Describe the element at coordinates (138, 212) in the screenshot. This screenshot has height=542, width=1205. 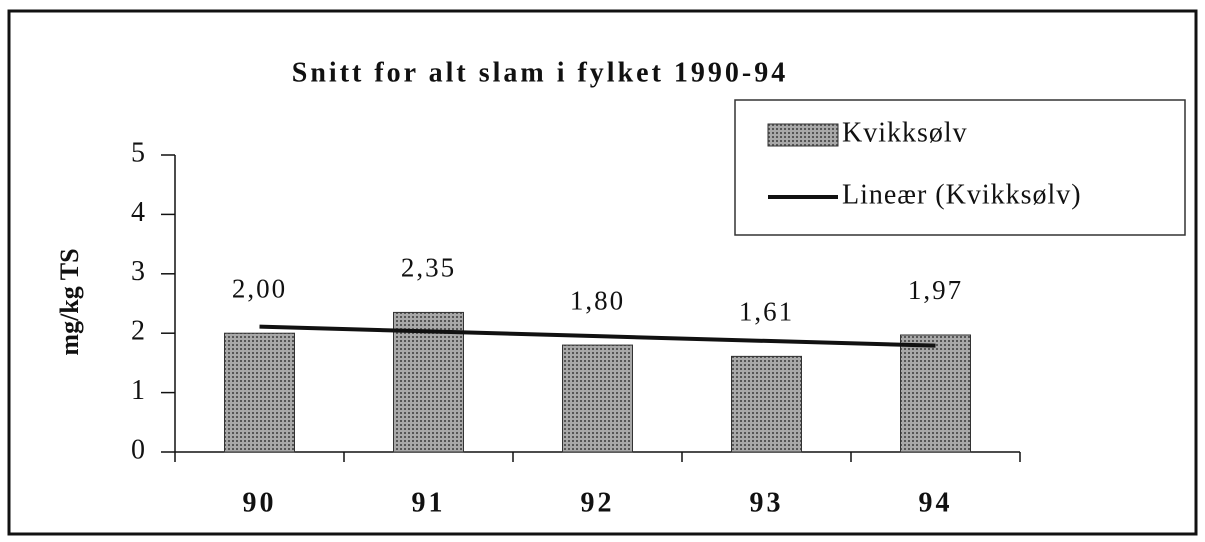
I see `y-tick-label: 4` at that location.